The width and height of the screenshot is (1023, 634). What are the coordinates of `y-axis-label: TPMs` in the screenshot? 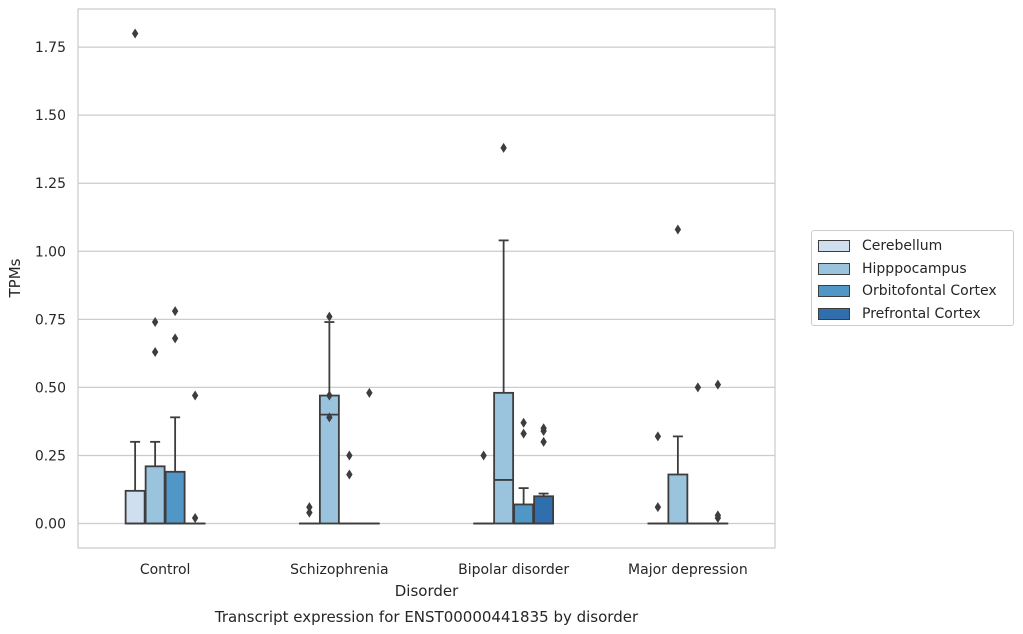 It's located at (15, 278).